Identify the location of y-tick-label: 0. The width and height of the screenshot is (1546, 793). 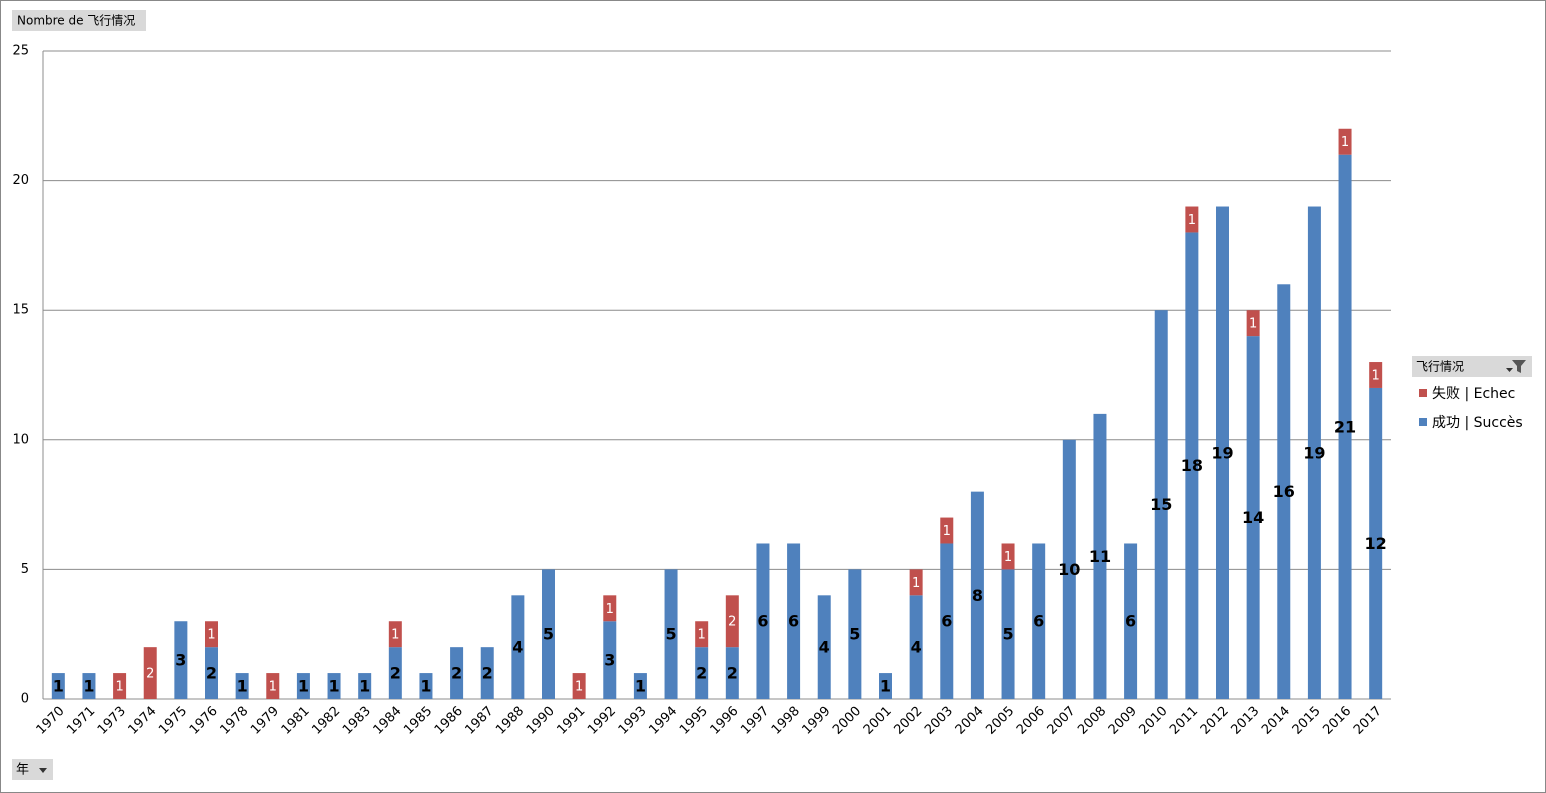
(25, 699).